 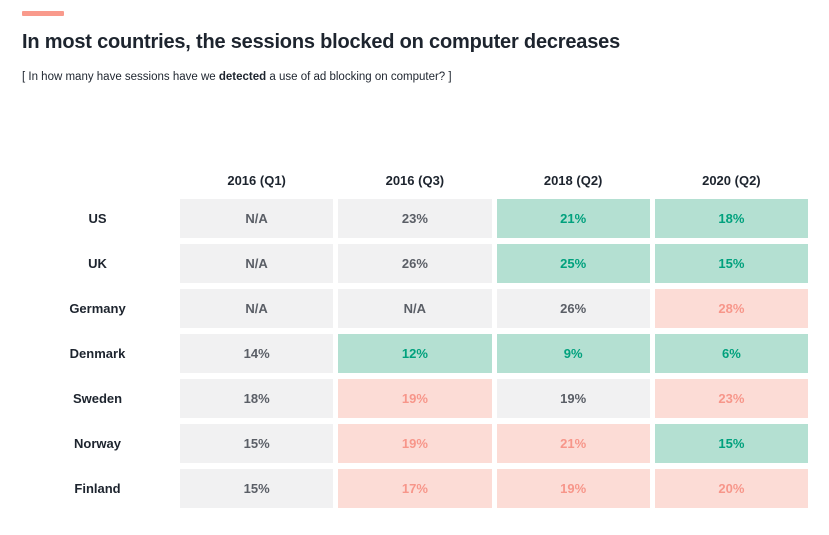 What do you see at coordinates (120, 77) in the screenshot?
I see `subtitle-prefix: [ In how many have sessions have we` at bounding box center [120, 77].